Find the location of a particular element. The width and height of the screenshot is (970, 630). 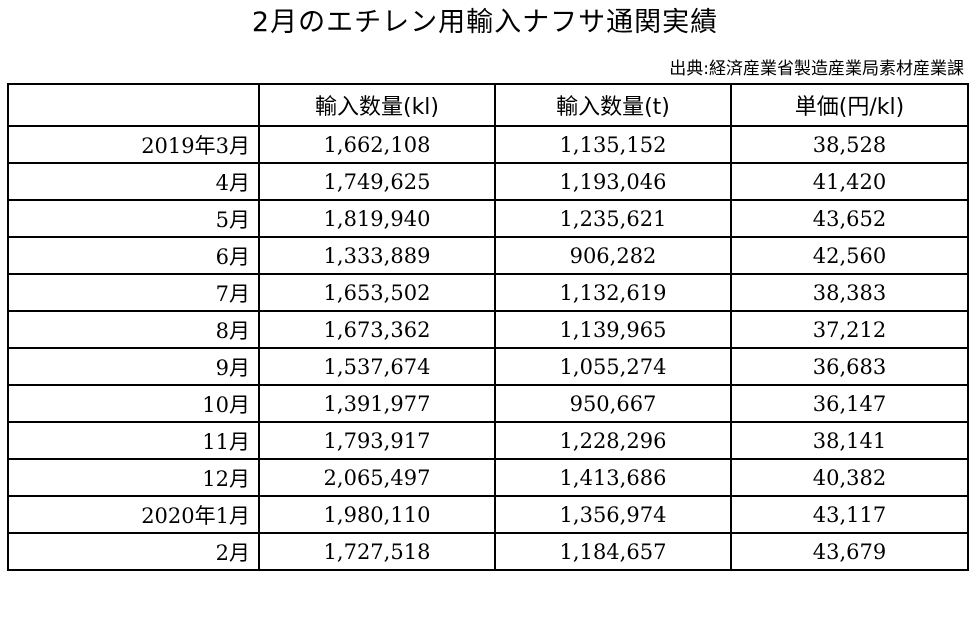

period-cell: 8月 is located at coordinates (133, 329).